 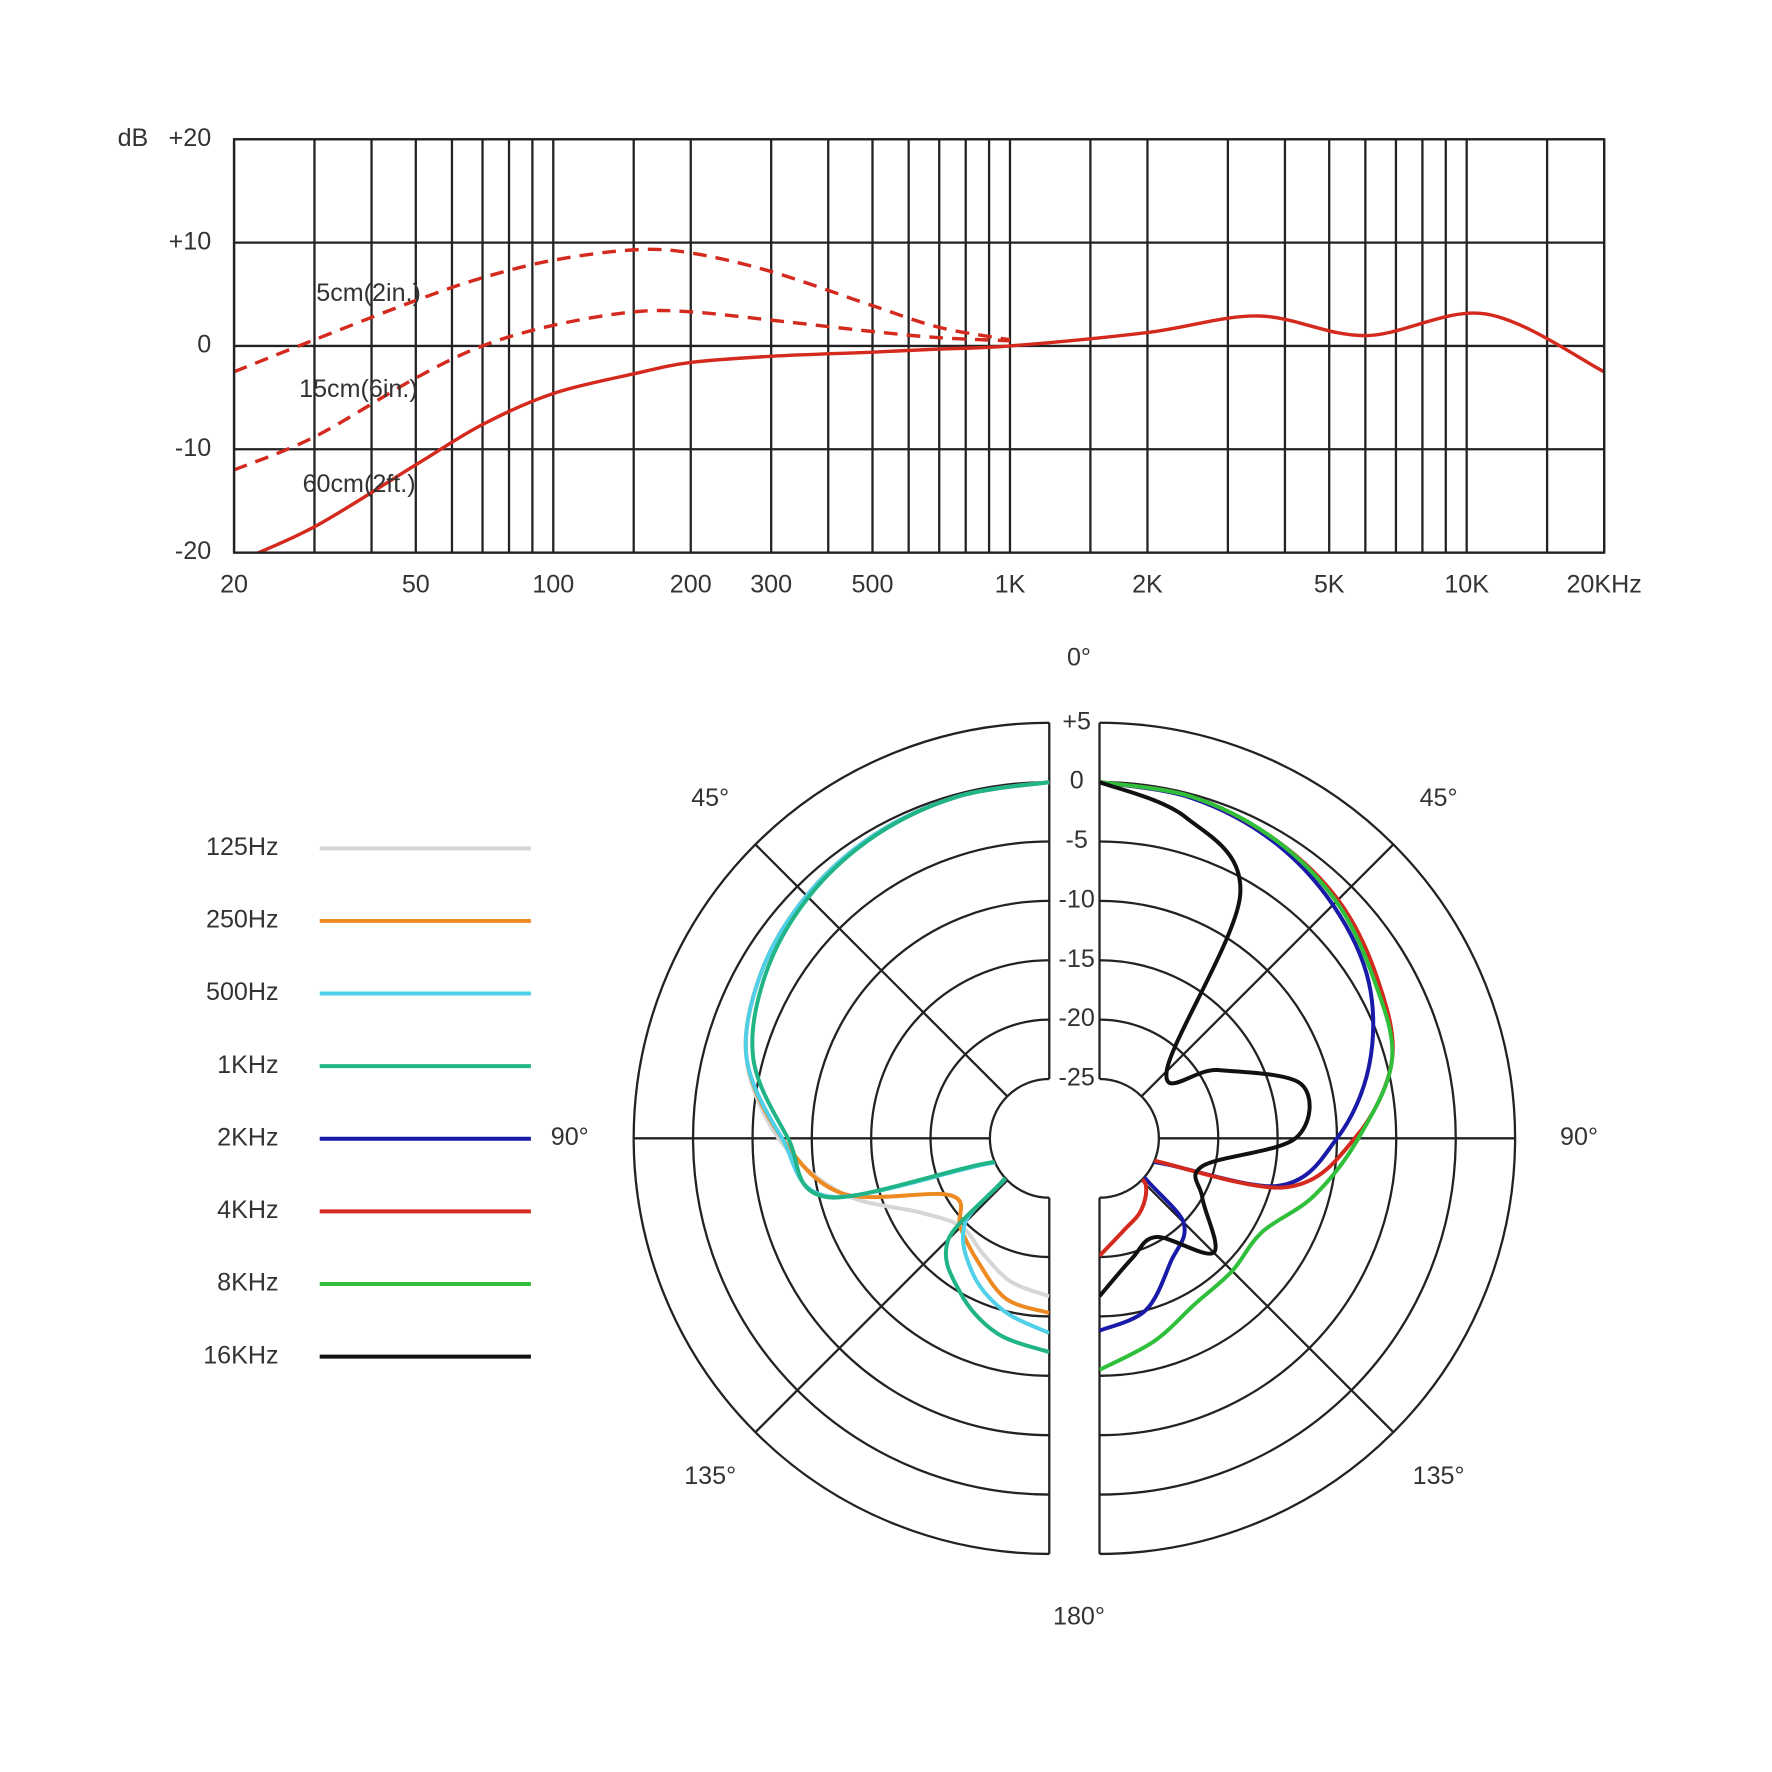 What do you see at coordinates (242, 920) in the screenshot?
I see `legend-label: 250Hz` at bounding box center [242, 920].